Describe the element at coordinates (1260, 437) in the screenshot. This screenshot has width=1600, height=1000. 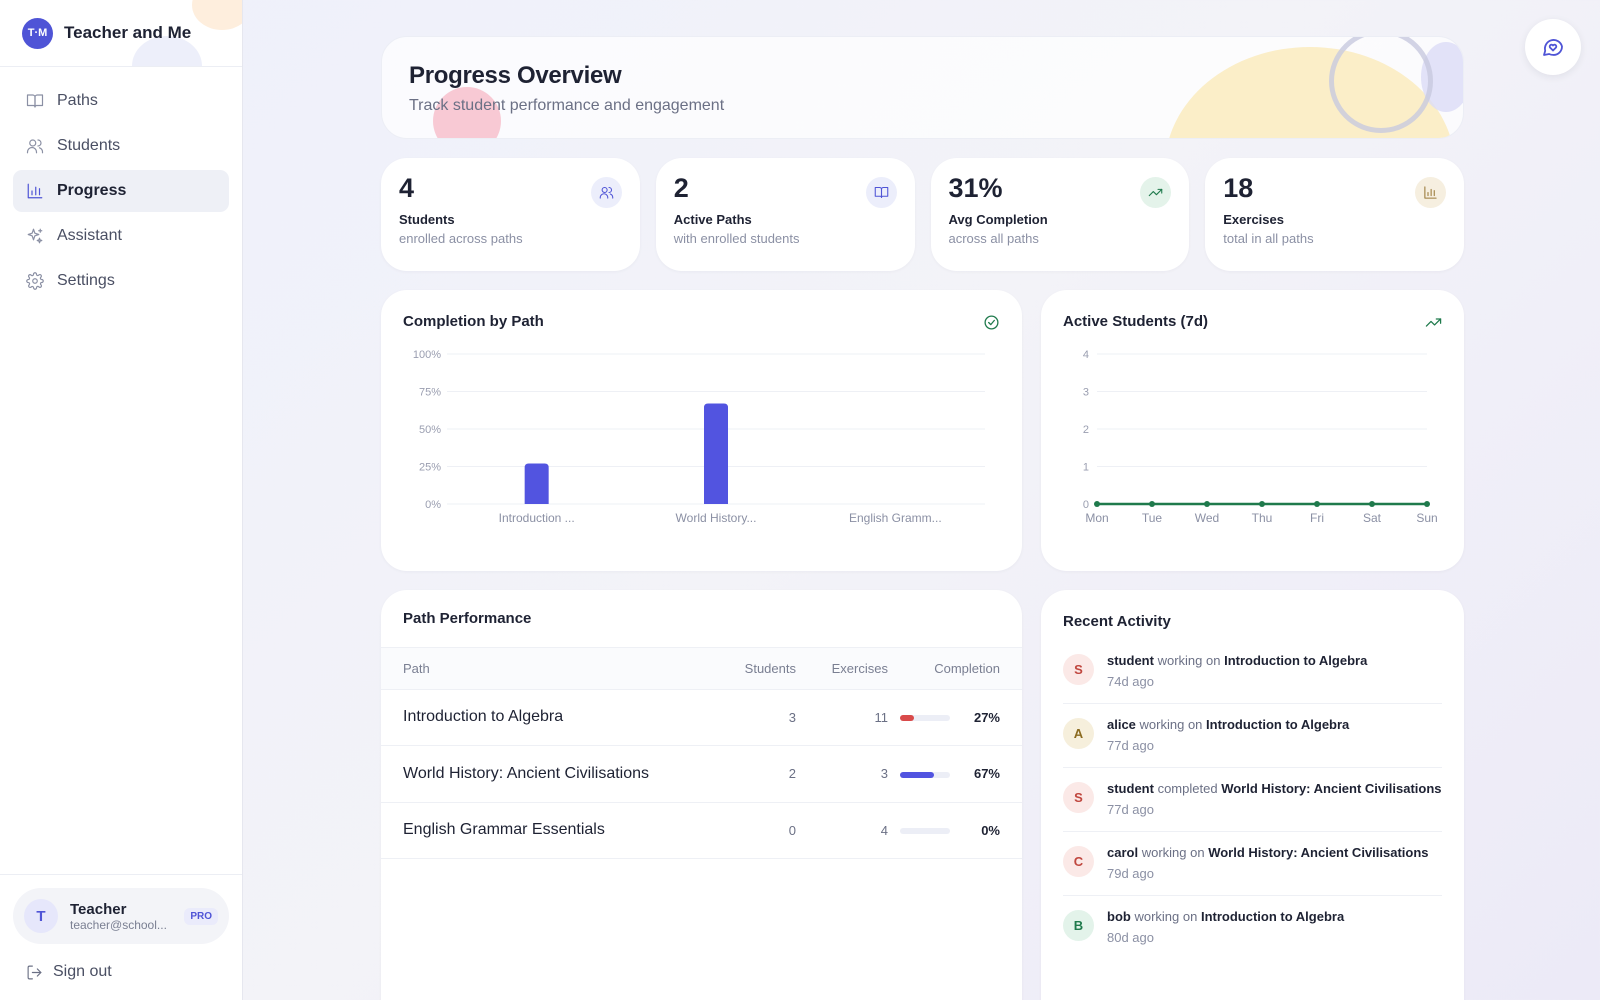
I see `active-students-line-chart: 0 1 2 3 4 Mon Tue Wed Thu Fri Sat Sun` at that location.